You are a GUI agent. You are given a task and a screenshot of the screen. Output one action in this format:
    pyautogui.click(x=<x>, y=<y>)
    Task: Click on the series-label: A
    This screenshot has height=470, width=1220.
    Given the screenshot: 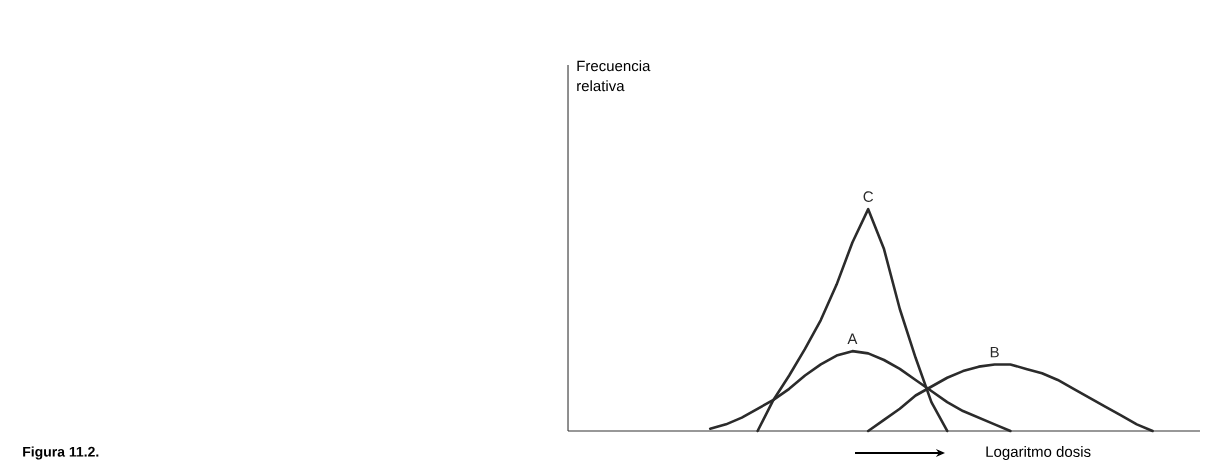 What is the action you would take?
    pyautogui.click(x=852, y=338)
    